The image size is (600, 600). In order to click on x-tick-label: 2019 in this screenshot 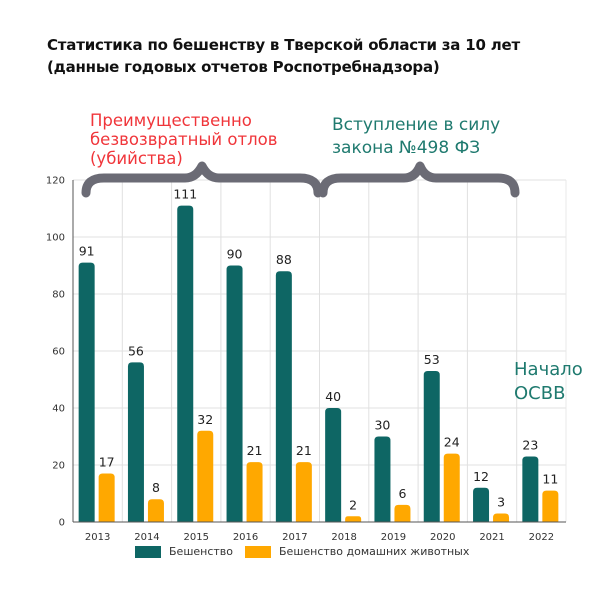, I will do `click(393, 537)`.